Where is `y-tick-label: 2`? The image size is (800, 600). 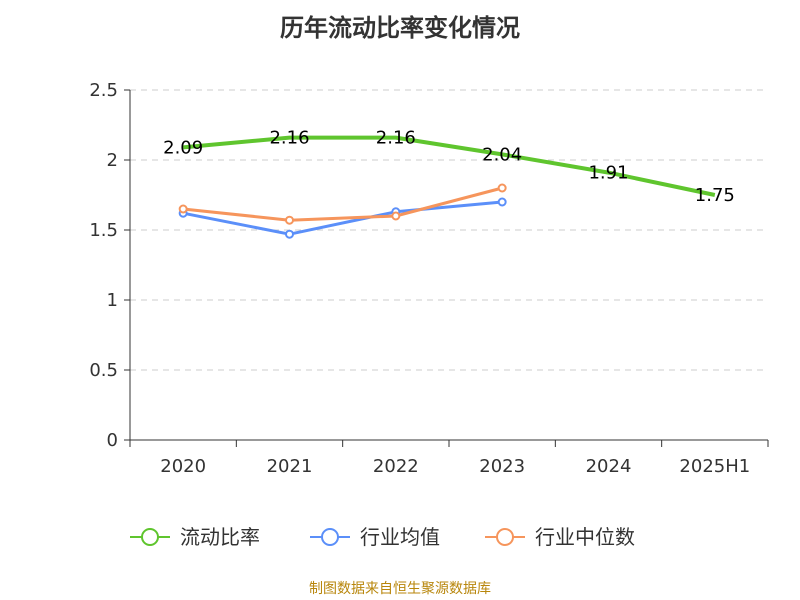 y-tick-label: 2 is located at coordinates (112, 160).